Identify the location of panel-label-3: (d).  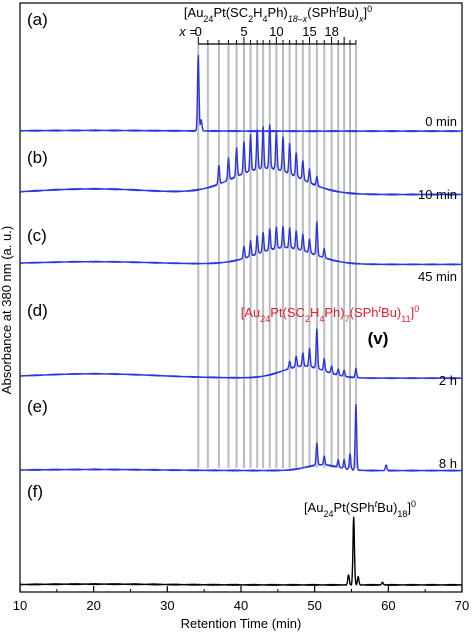
(37, 310).